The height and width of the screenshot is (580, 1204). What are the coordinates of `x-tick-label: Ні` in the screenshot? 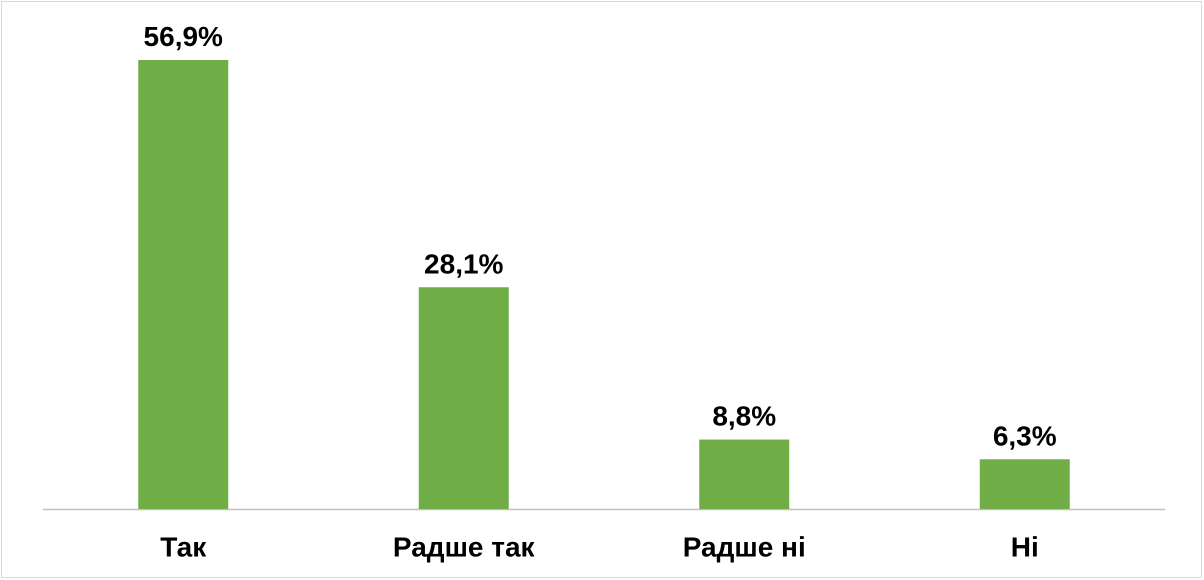 It's located at (1025, 546).